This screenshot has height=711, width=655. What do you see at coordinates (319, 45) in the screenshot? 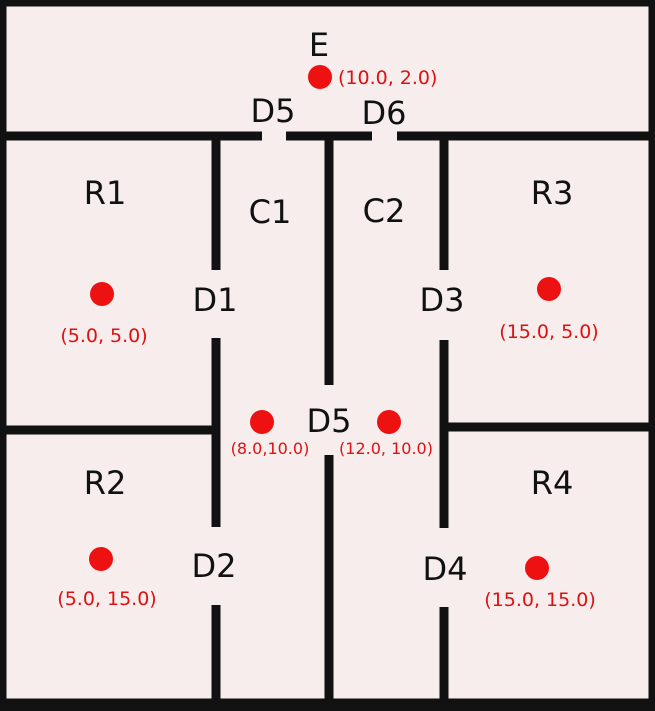
I see `exit-label: E` at bounding box center [319, 45].